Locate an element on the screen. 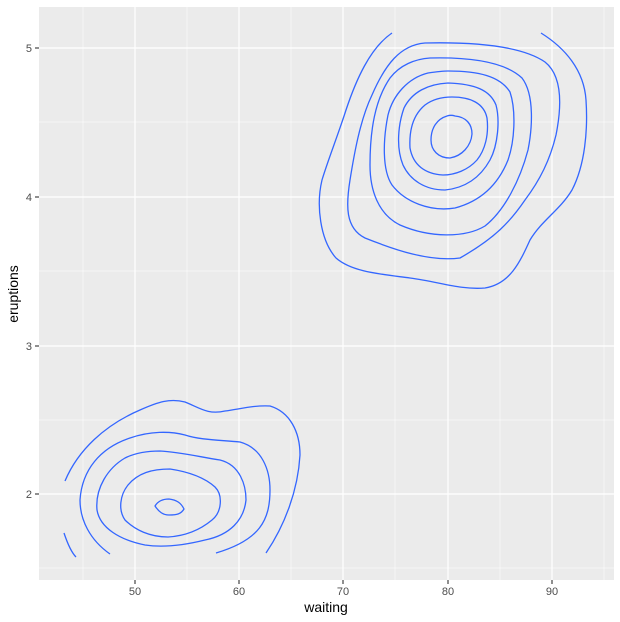 The image size is (620, 622). x-axis-title: waiting is located at coordinates (325, 607).